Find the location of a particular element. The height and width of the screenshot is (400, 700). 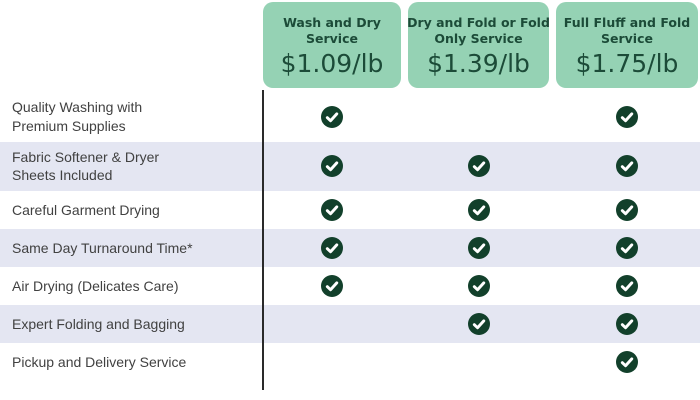

plan-price: $1.75/lb is located at coordinates (627, 63).